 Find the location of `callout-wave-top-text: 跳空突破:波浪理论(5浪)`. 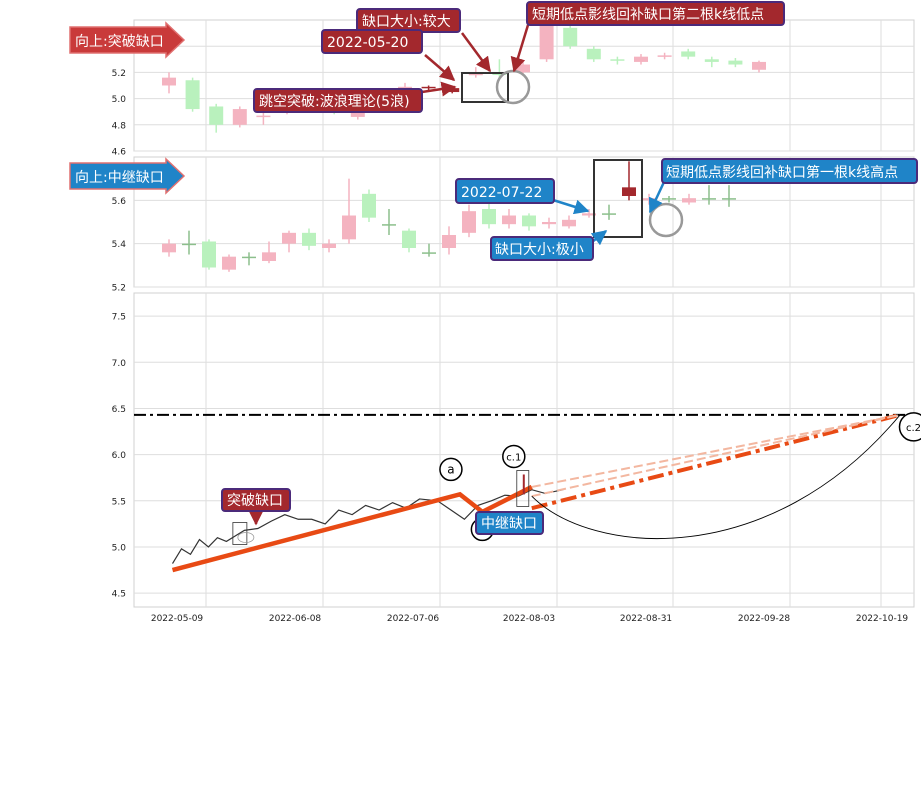

callout-wave-top-text: 跳空突破:波浪理论(5浪) is located at coordinates (334, 102).